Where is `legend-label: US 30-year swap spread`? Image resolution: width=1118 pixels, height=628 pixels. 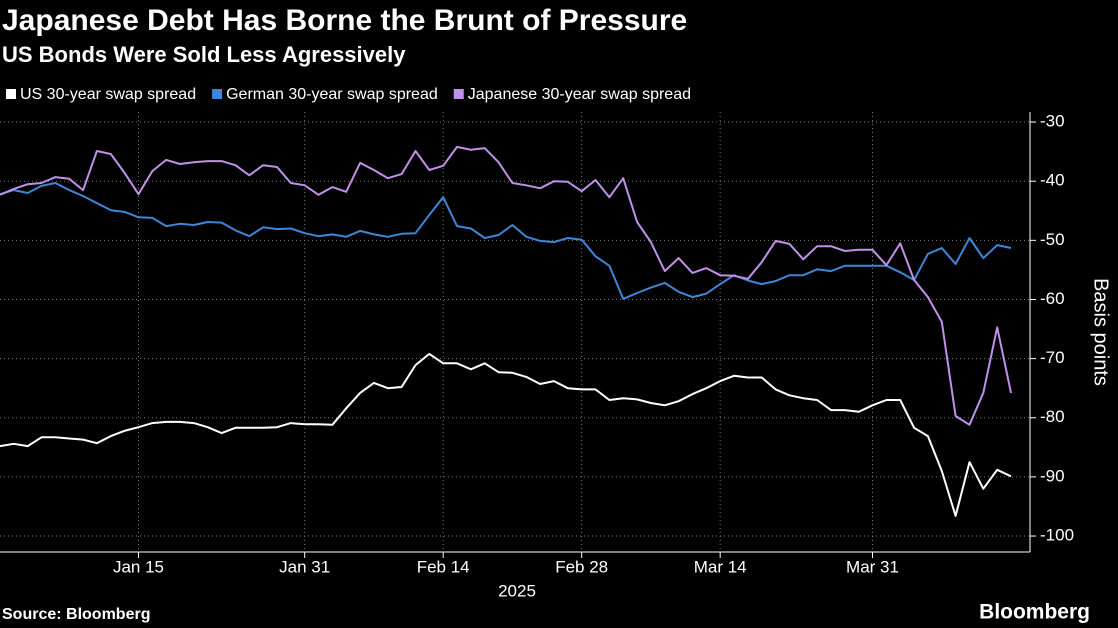 legend-label: US 30-year swap spread is located at coordinates (108, 94).